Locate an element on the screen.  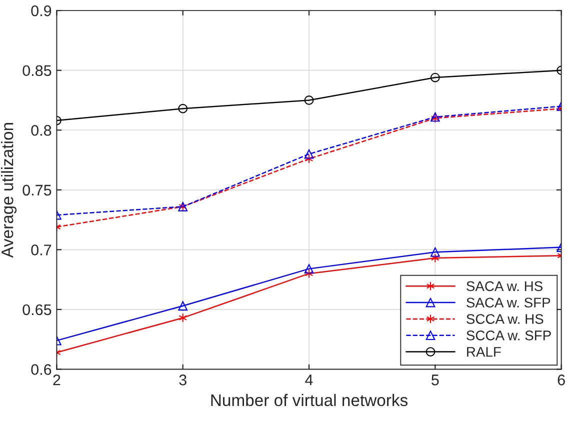
legend-label: SCCA w. SFP is located at coordinates (508, 335).